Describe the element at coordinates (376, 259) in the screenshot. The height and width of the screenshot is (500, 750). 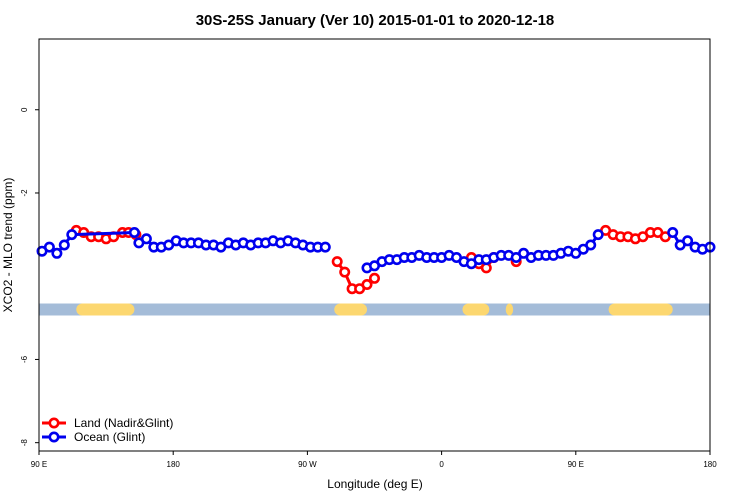
I see `series-layer` at that location.